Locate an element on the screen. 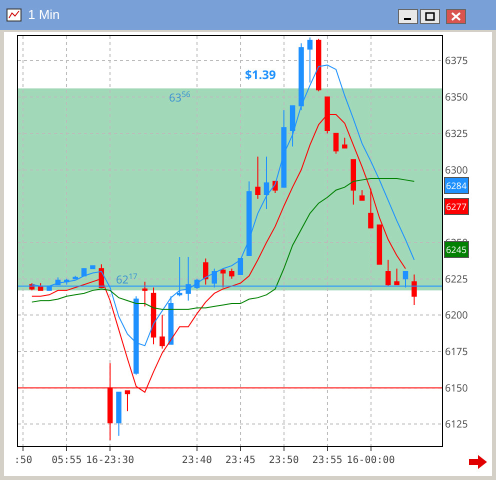 The width and height of the screenshot is (496, 480). y-tick-label: 6350 is located at coordinates (456, 97).